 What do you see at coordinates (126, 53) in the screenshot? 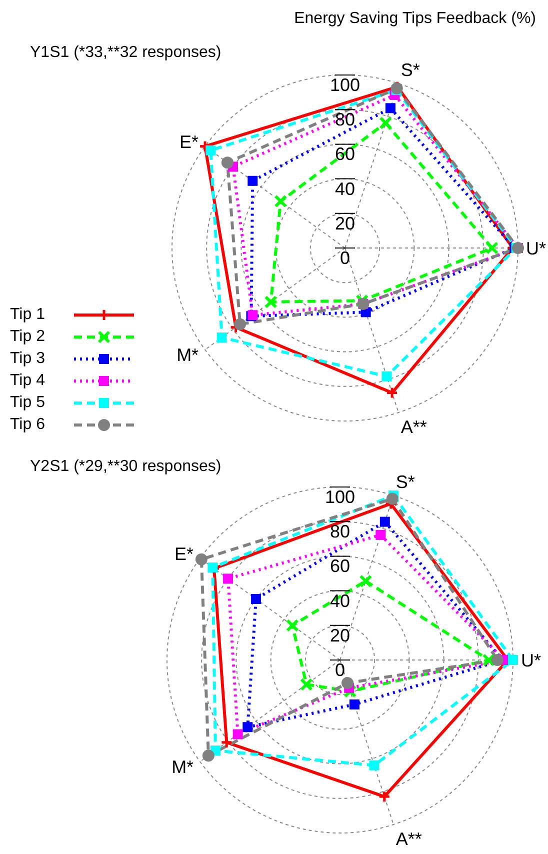
I see `chart-subtitle: Y1S1 (*33,**32 responses)` at bounding box center [126, 53].